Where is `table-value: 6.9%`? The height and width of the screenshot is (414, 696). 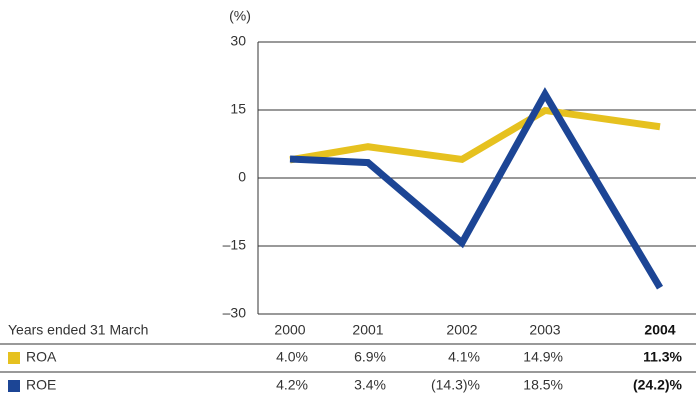 table-value: 6.9% is located at coordinates (370, 357).